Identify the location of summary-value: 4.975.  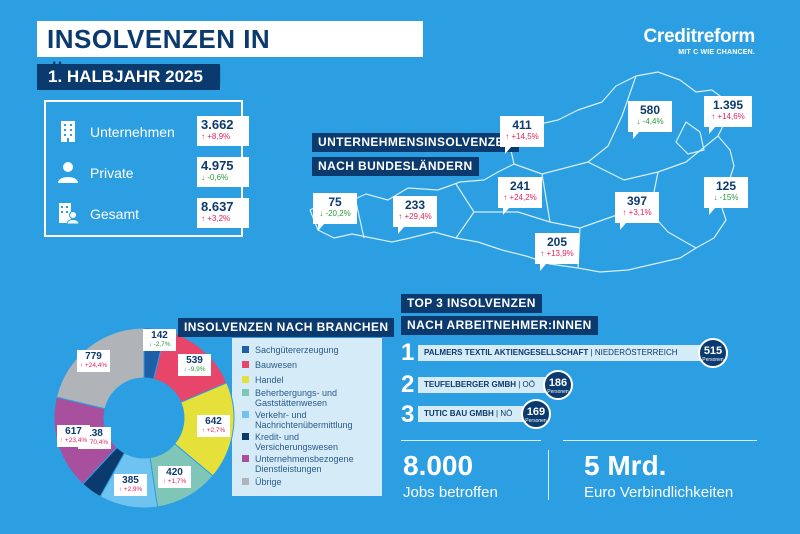
(217, 165).